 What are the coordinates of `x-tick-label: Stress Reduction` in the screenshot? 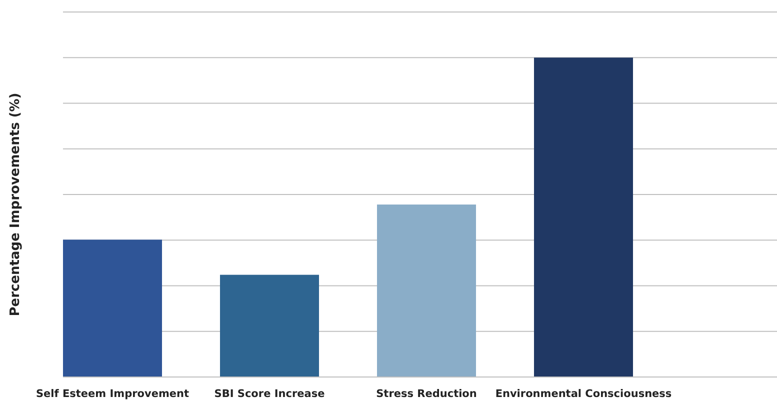 It's located at (426, 394).